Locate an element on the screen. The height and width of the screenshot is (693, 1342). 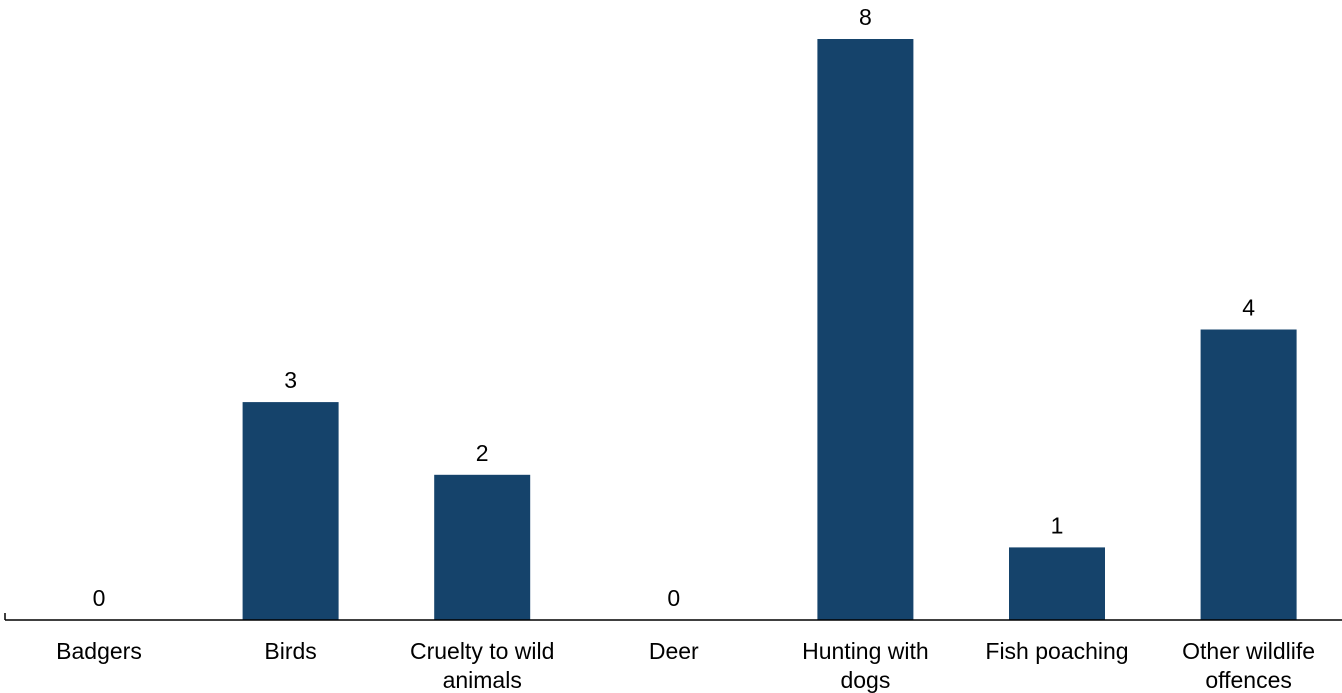
data-label: 8 is located at coordinates (865, 17).